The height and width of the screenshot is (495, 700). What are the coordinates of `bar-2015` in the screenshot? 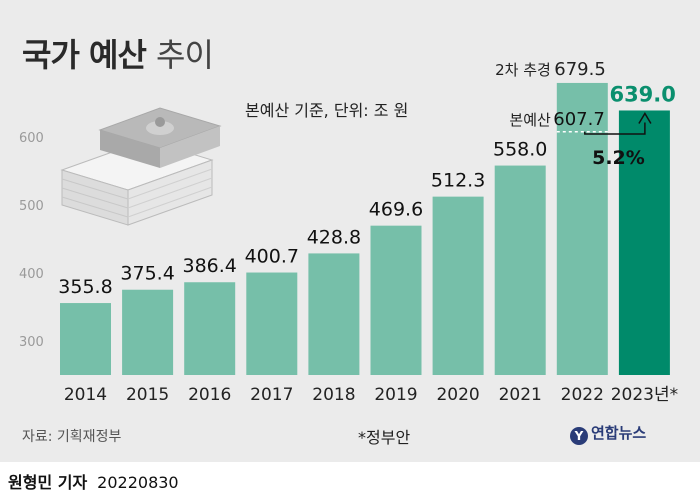 It's located at (148, 332).